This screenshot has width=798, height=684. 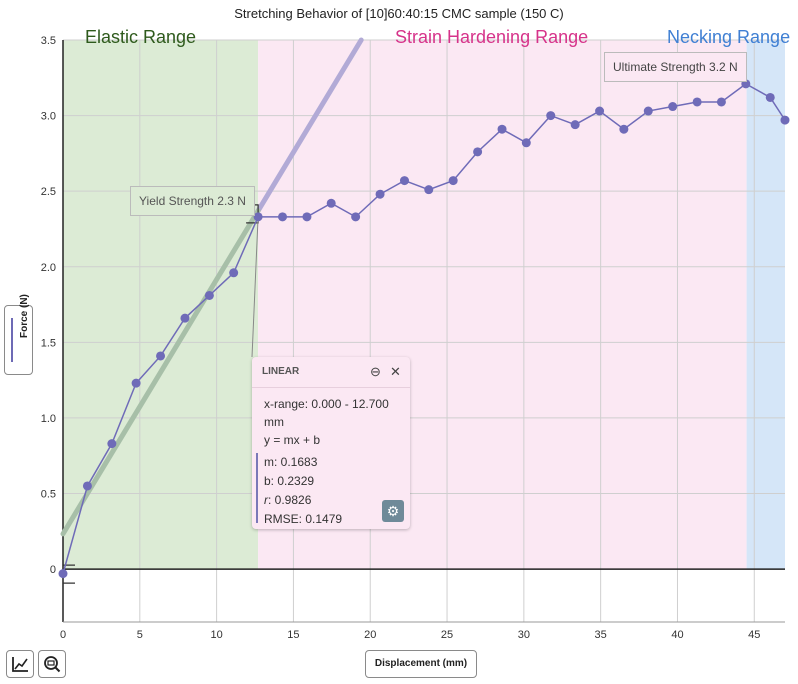 I want to click on y-axis-label-button: Force (N), so click(x=18, y=334).